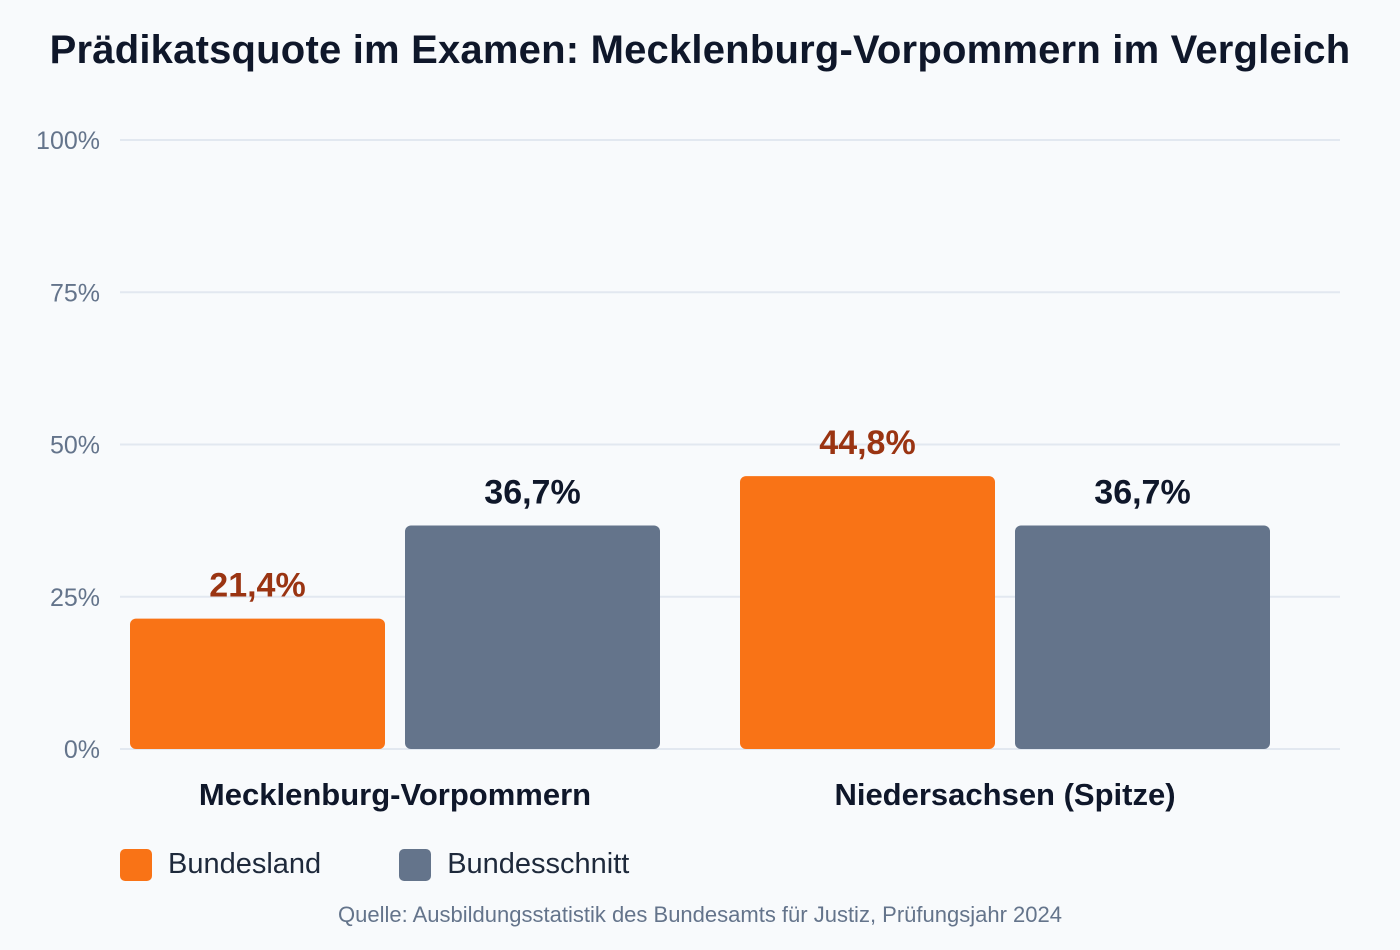  I want to click on y-axis-ticks: 0% 25% 50% 75% 100%, so click(68, 445).